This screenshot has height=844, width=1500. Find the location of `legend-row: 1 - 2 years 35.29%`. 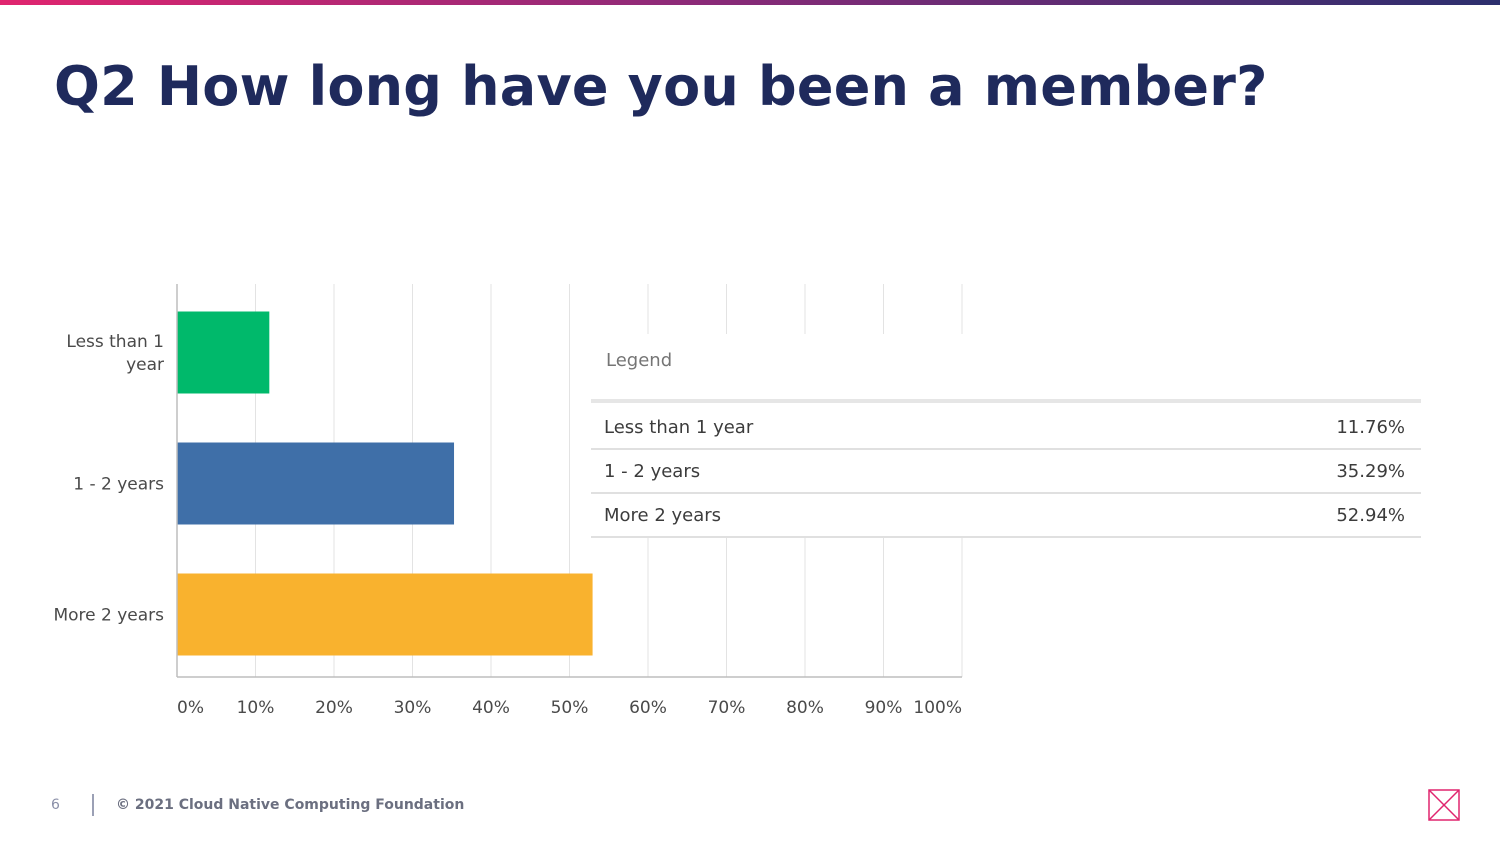

legend-row: 1 - 2 years 35.29% is located at coordinates (1006, 471).